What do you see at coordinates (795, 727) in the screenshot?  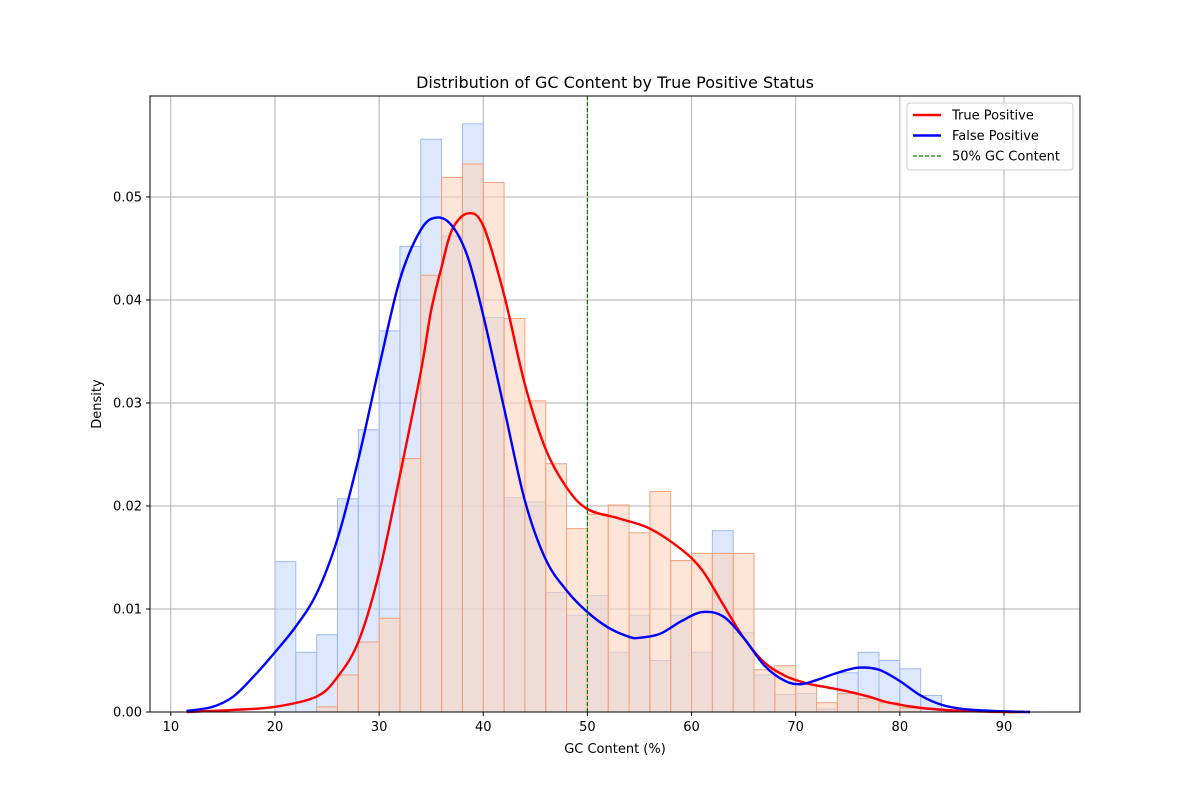 I see `x-tick-label: 70` at bounding box center [795, 727].